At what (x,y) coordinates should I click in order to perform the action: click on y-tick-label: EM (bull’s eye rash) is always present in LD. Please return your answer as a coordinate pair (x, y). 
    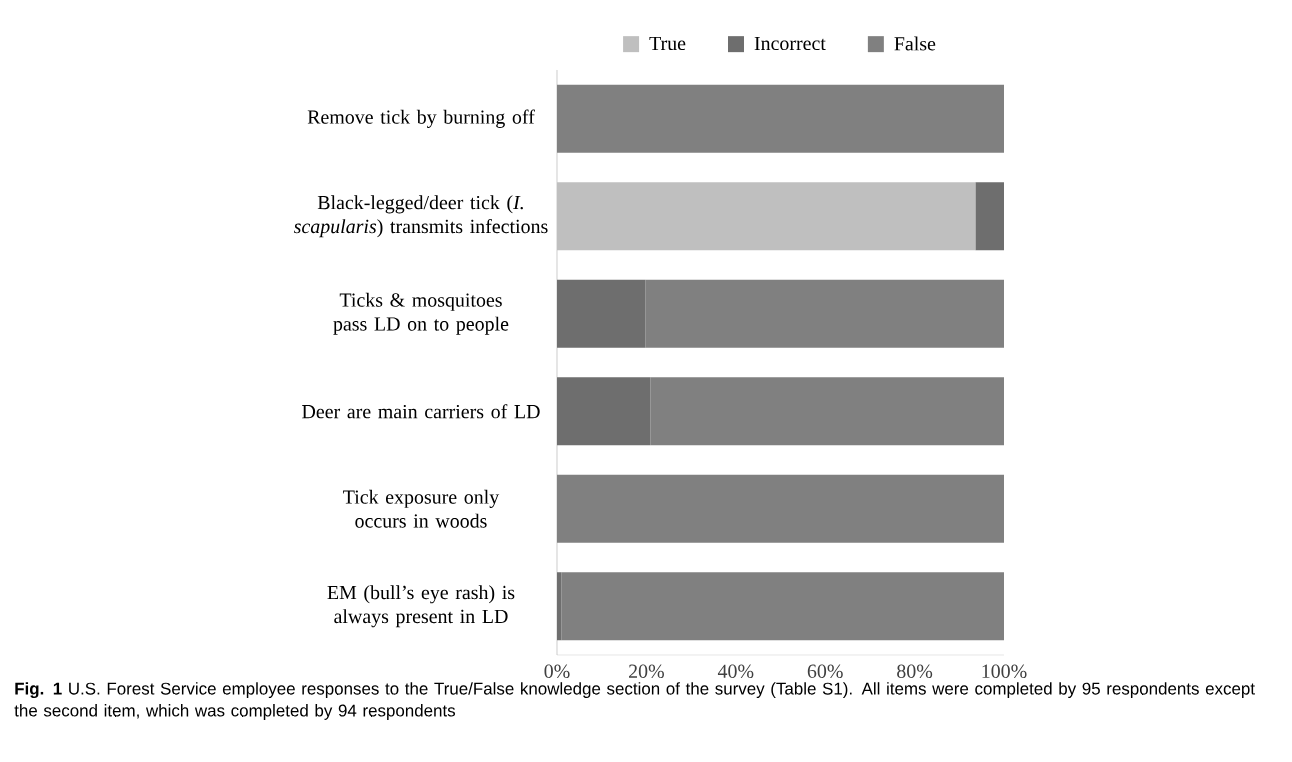
    Looking at the image, I should click on (421, 606).